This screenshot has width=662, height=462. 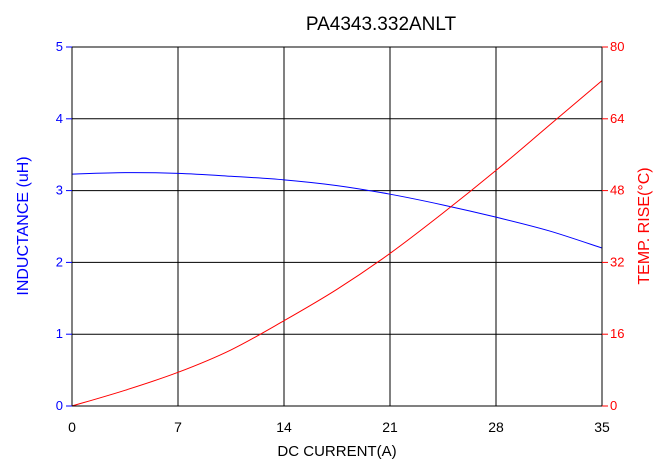 What do you see at coordinates (72, 427) in the screenshot?
I see `x-tick-label: 0` at bounding box center [72, 427].